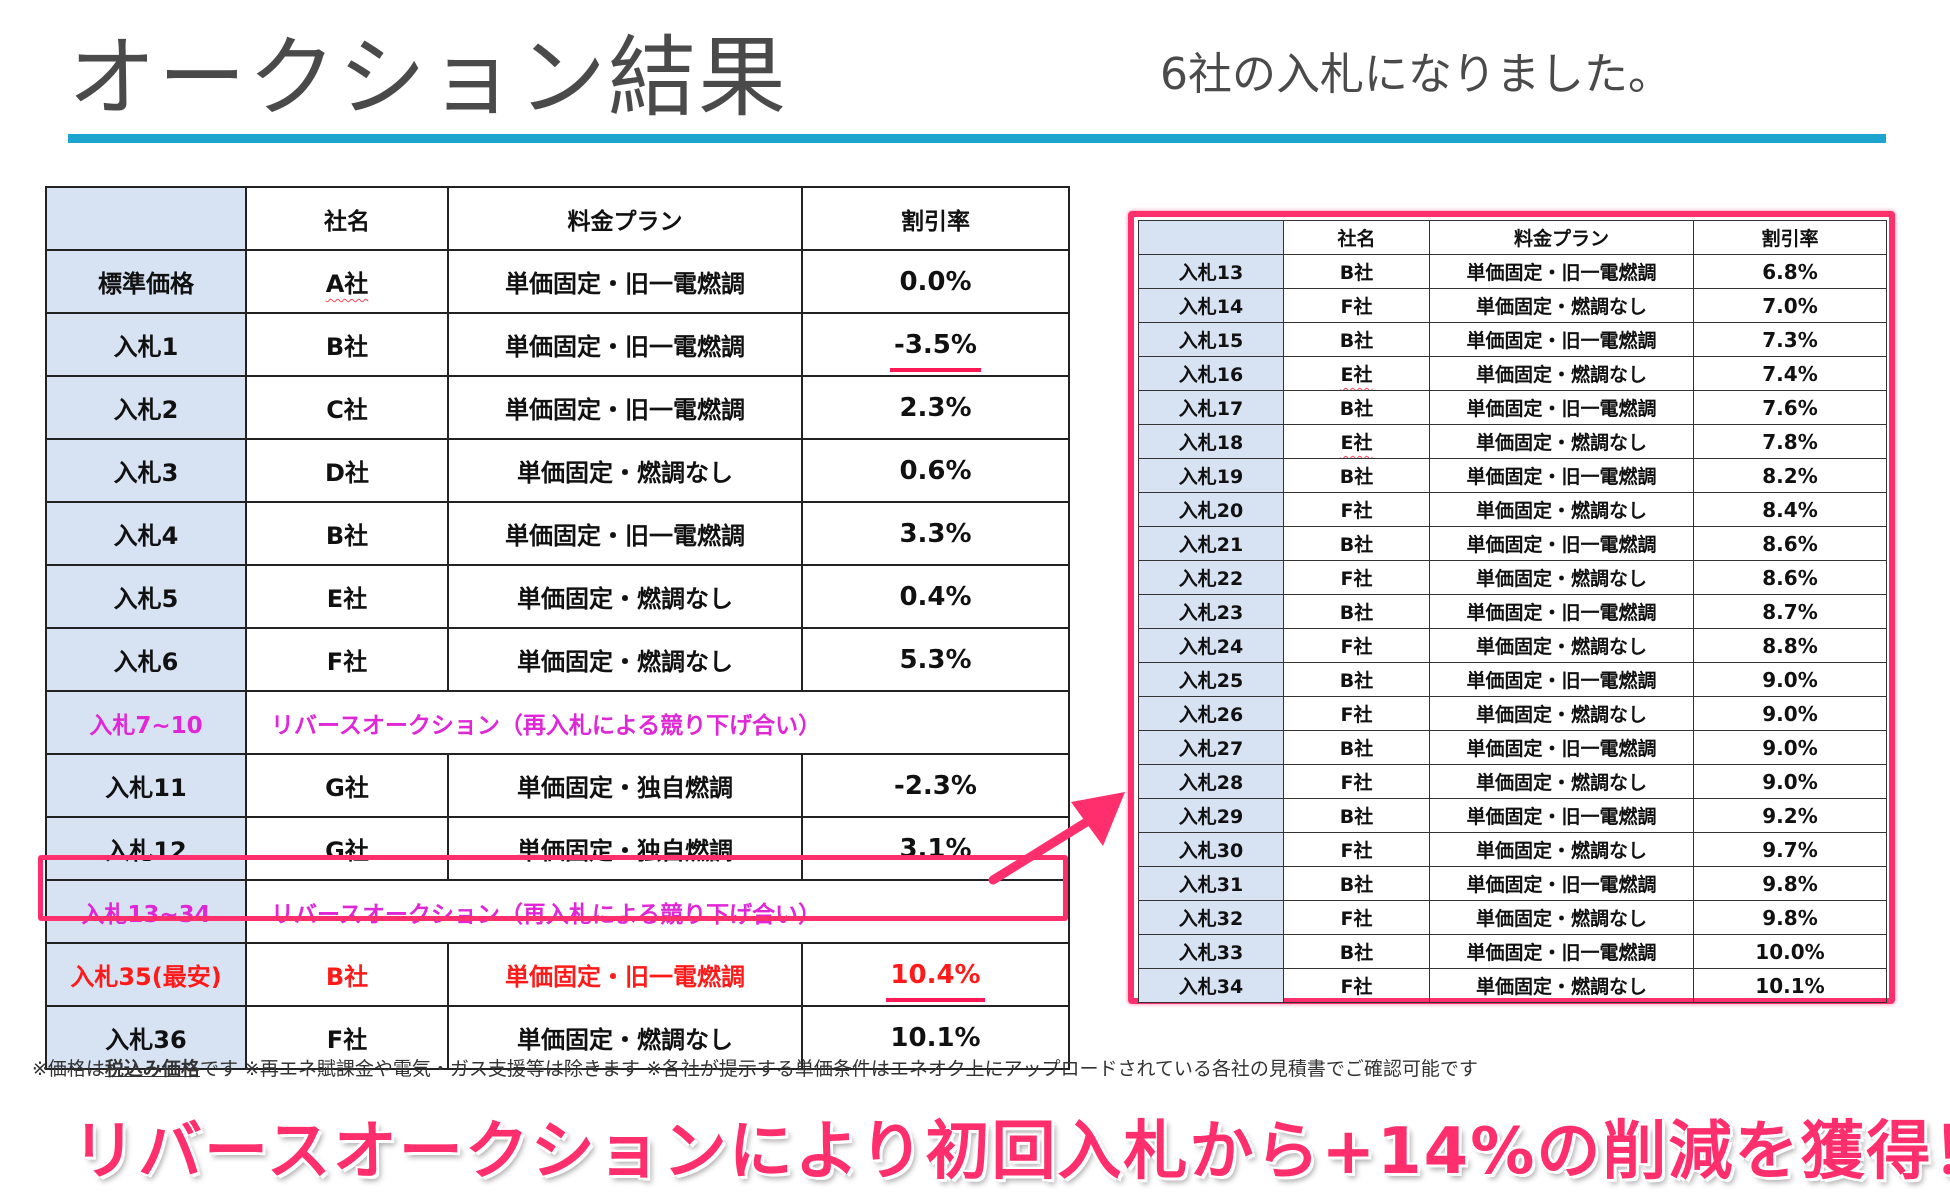 This screenshot has width=1950, height=1198. I want to click on row-label: 入札22, so click(1211, 577).